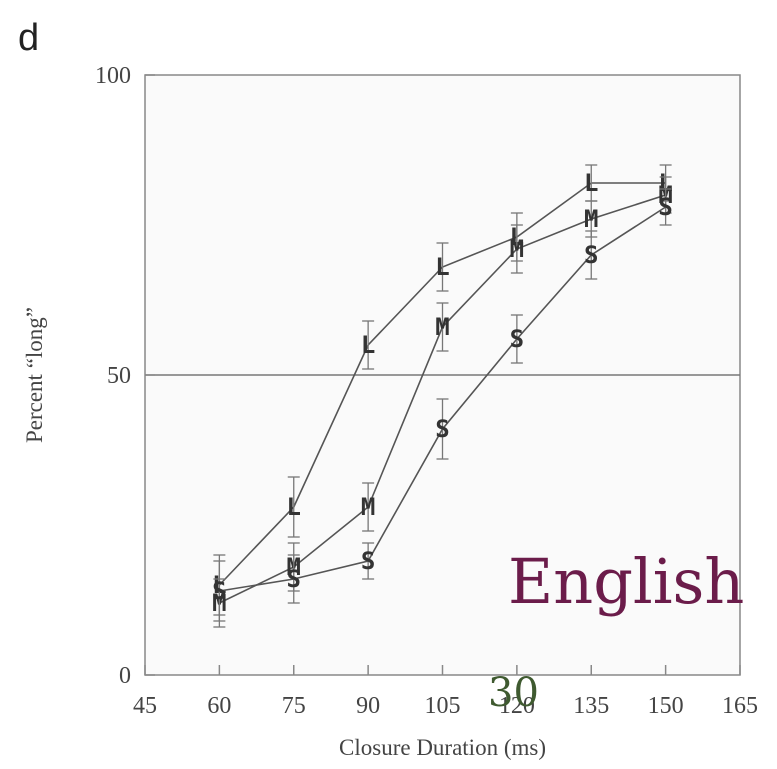  I want to click on x-tick-label: 150, so click(666, 706).